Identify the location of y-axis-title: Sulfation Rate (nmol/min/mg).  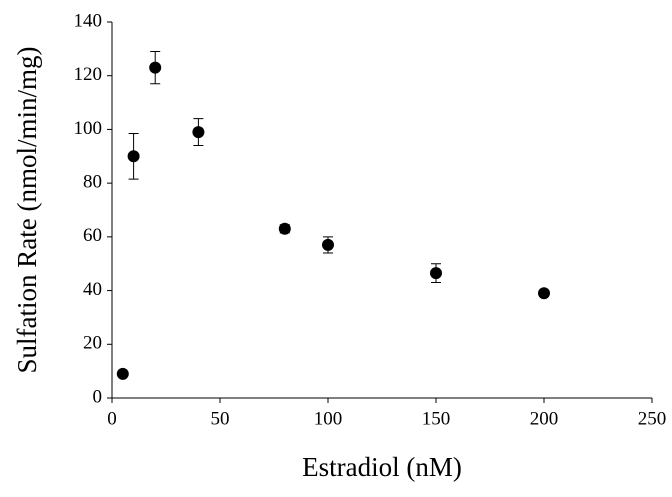
(27, 210).